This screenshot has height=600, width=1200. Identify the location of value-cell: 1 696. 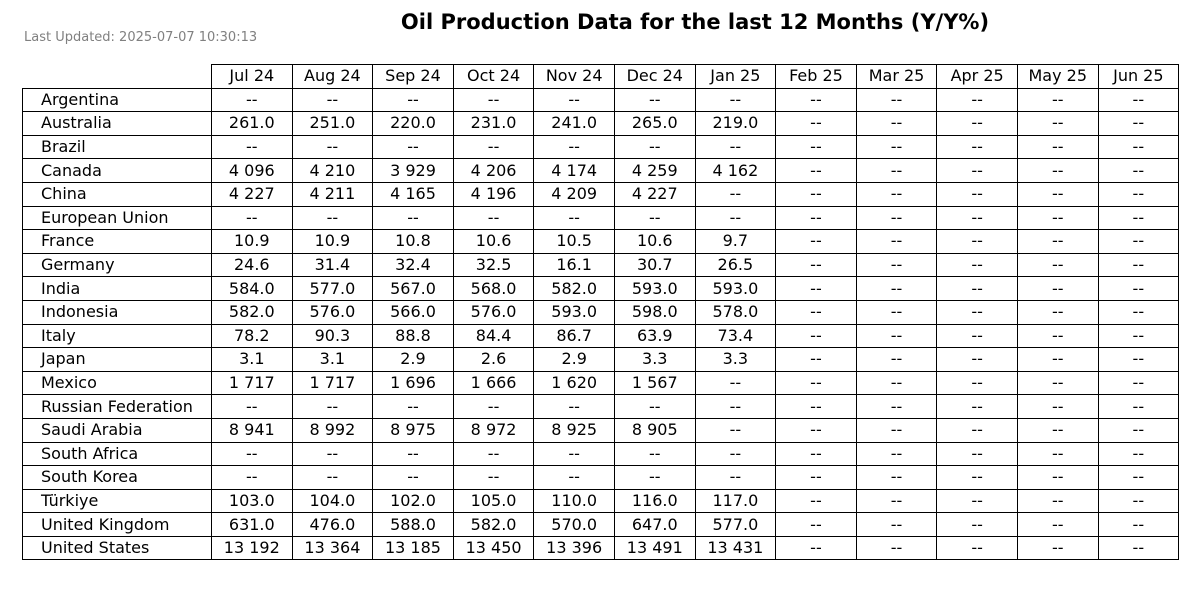
(413, 383).